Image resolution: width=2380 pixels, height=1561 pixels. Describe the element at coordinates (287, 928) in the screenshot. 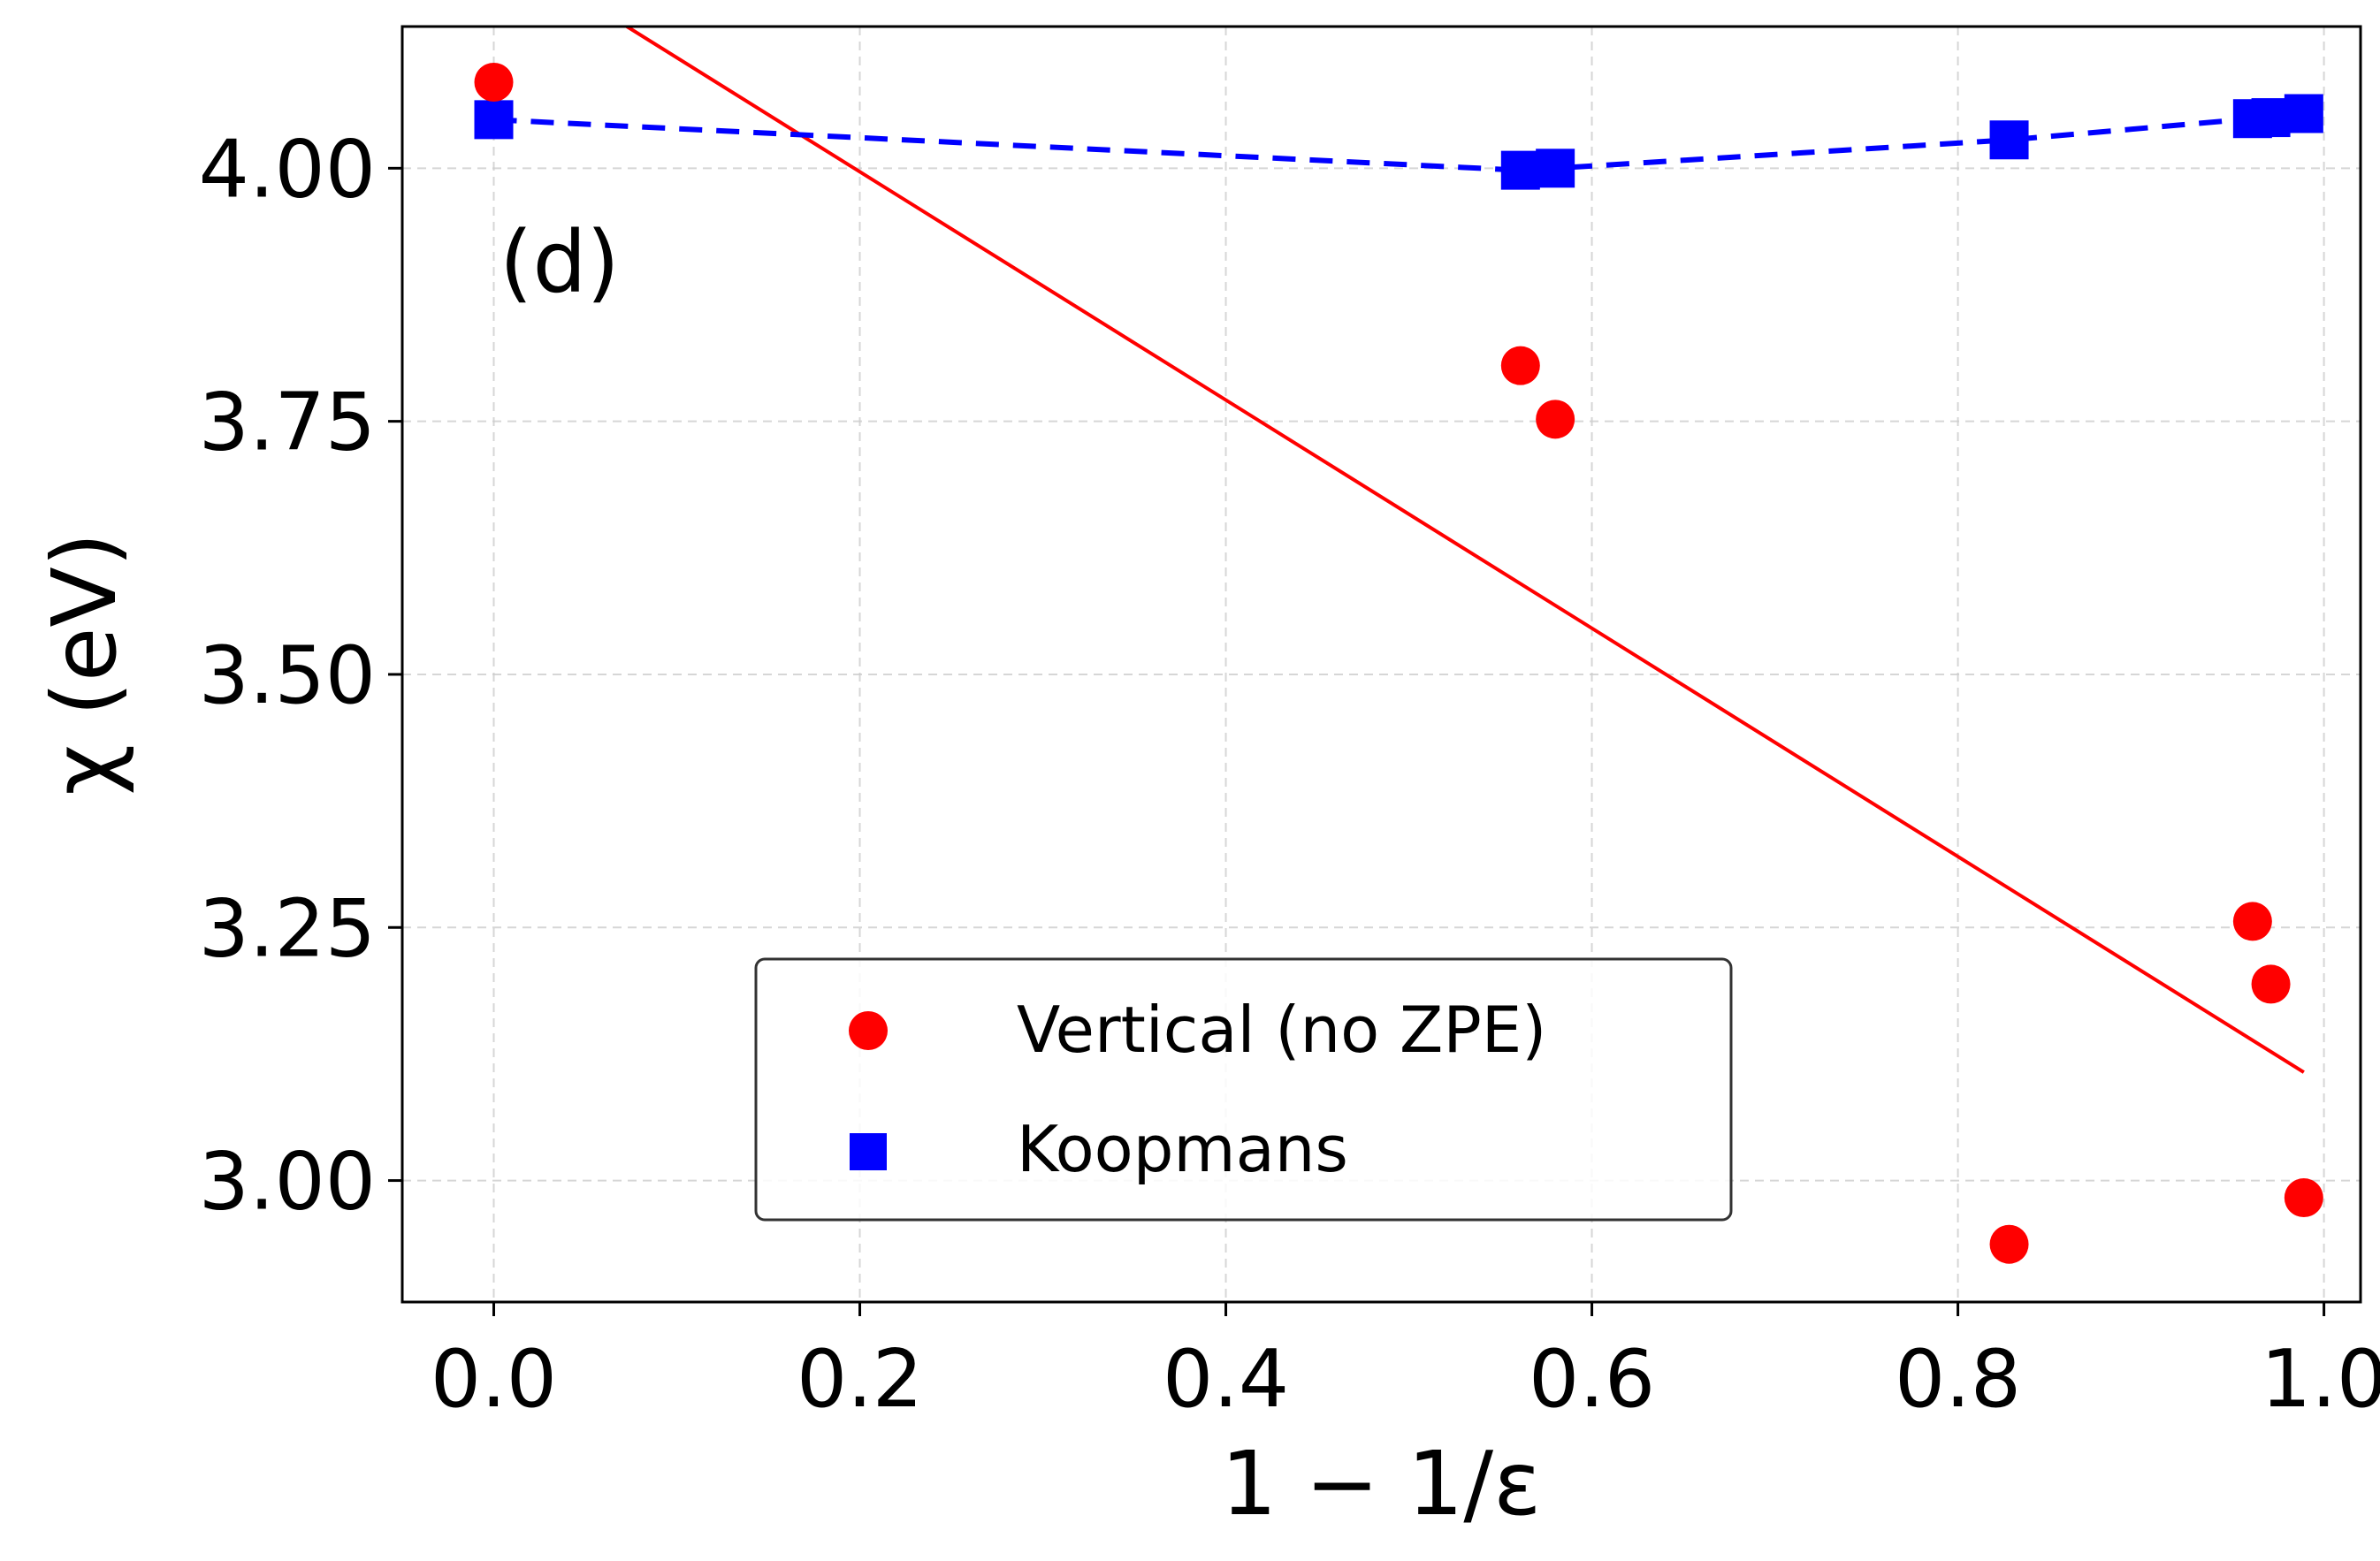

I see `y-tick-label: 3.25` at that location.